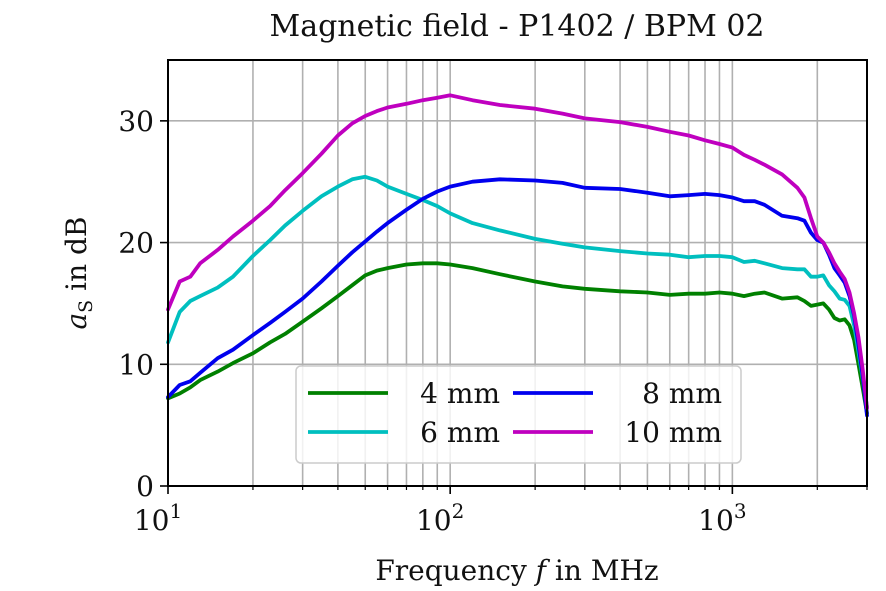  I want to click on x-tick-label-exp: 2, so click(458, 511).